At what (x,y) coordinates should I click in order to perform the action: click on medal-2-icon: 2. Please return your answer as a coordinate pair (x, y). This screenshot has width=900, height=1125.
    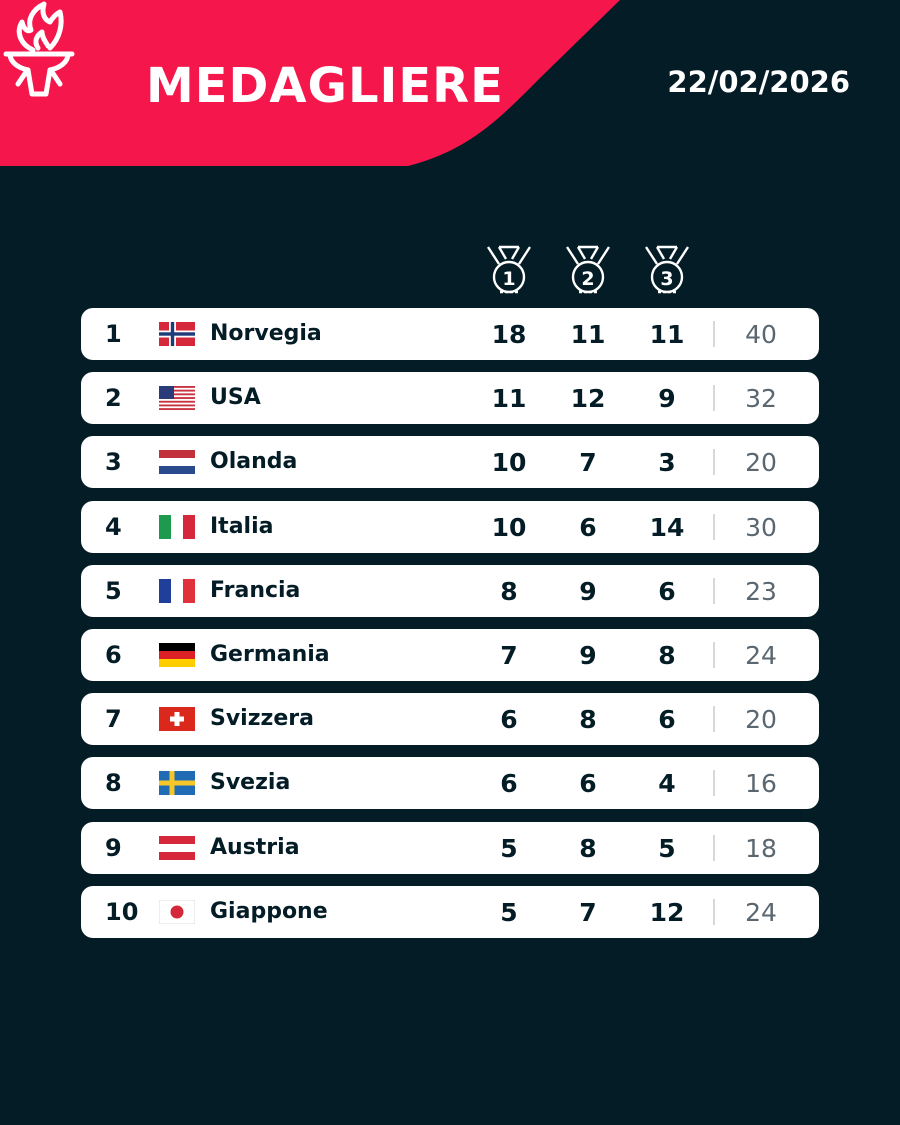
    Looking at the image, I should click on (588, 271).